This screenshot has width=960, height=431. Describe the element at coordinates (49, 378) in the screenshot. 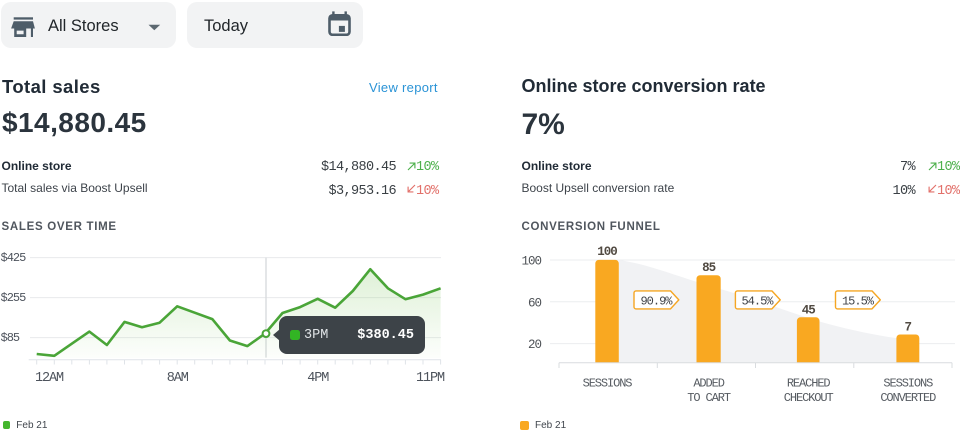

I see `svg-text: 12AM` at that location.